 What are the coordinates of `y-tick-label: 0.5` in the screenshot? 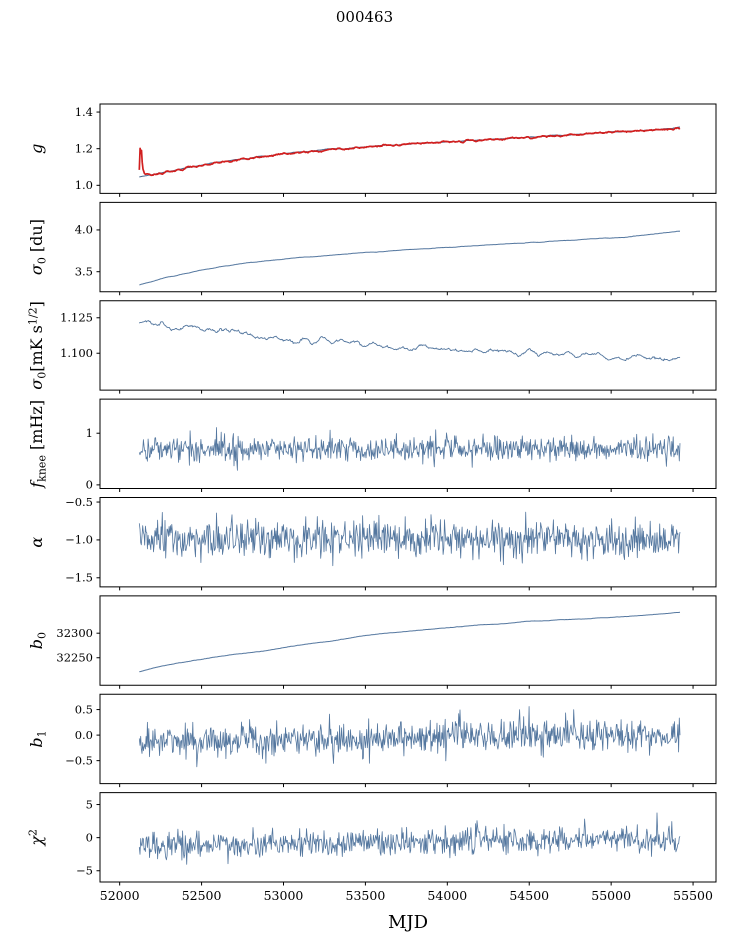 It's located at (84, 709).